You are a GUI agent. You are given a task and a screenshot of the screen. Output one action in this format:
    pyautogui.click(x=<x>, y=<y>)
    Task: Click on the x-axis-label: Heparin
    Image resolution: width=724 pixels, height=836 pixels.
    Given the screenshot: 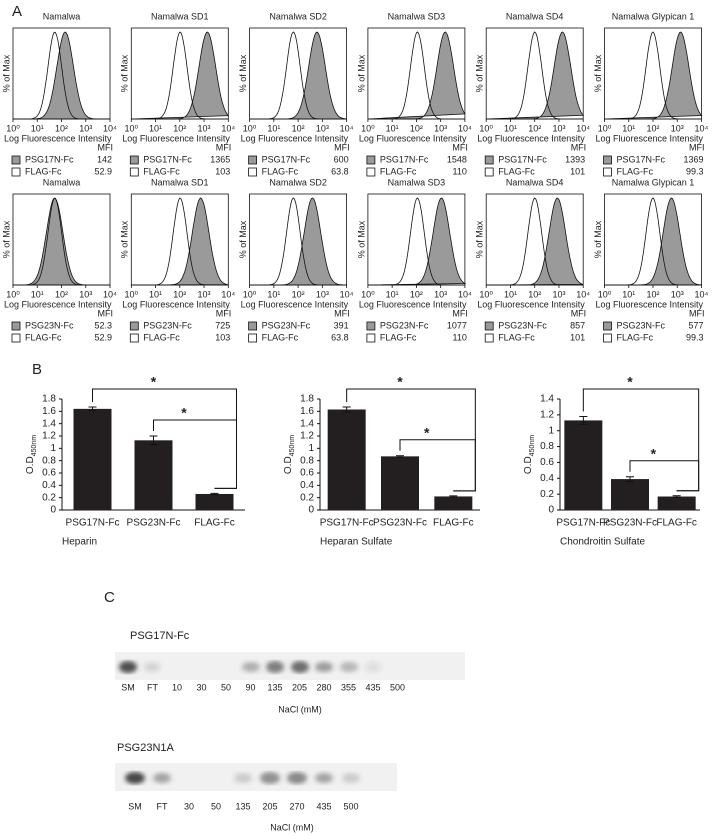 What is the action you would take?
    pyautogui.click(x=79, y=542)
    